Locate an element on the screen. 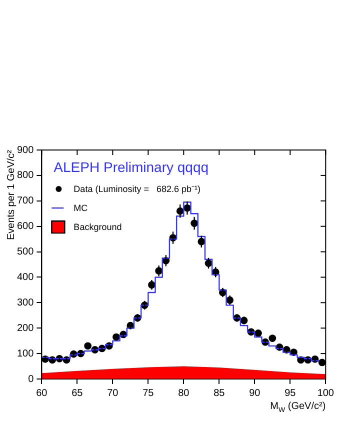 The width and height of the screenshot is (337, 436). x-tick-label: 60 is located at coordinates (42, 393).